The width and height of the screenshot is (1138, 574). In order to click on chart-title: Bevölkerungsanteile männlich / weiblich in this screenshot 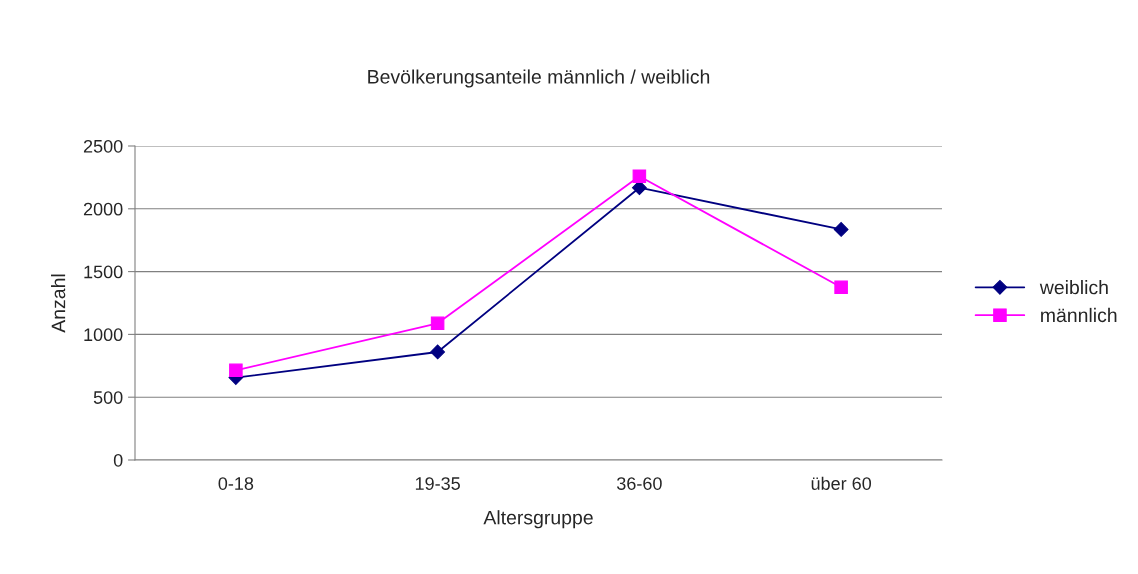, I will do `click(539, 78)`.